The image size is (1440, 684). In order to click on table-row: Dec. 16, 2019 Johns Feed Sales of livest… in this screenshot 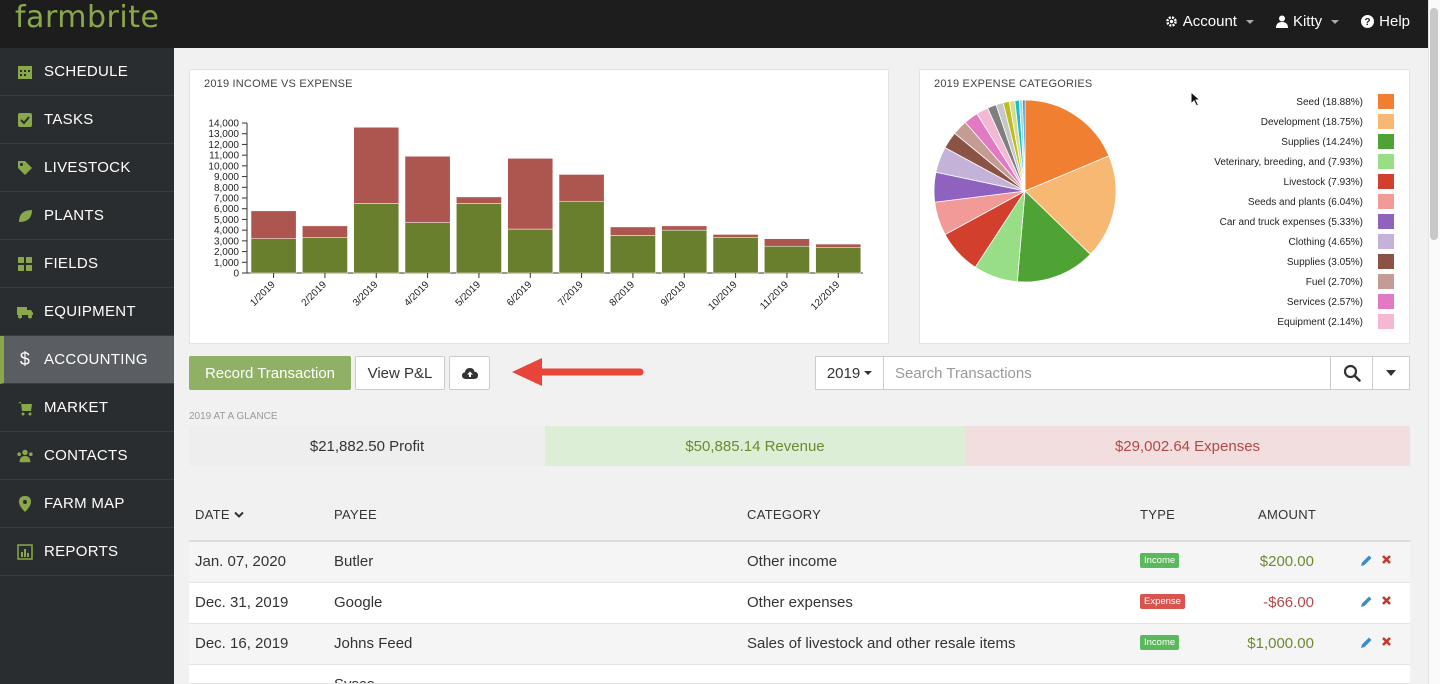, I will do `click(799, 644)`.